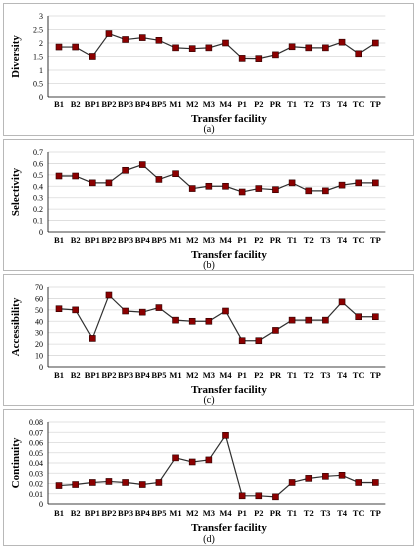  Describe the element at coordinates (39, 333) in the screenshot. I see `y-tick-label: 30` at that location.